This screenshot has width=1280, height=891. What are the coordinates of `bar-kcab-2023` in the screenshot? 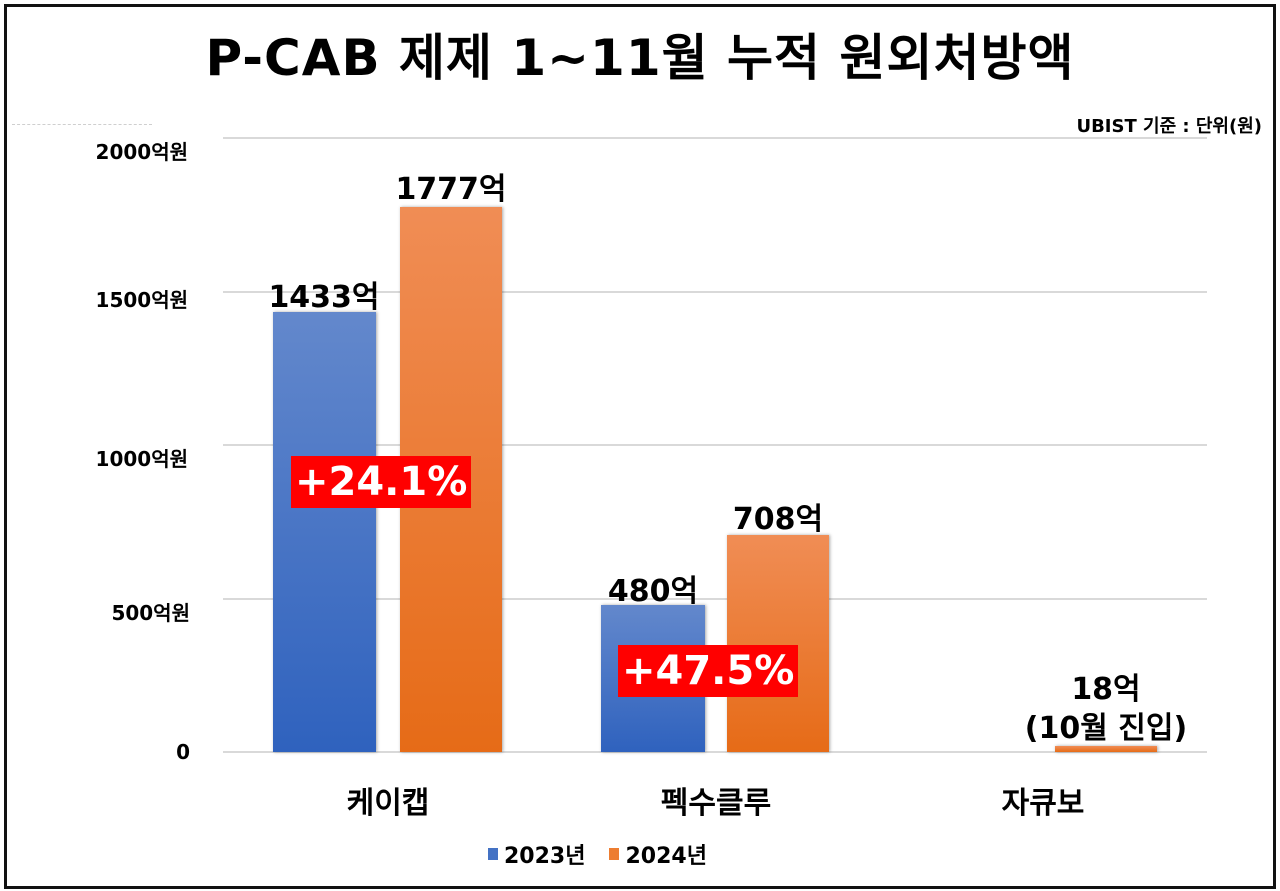 It's located at (324, 532).